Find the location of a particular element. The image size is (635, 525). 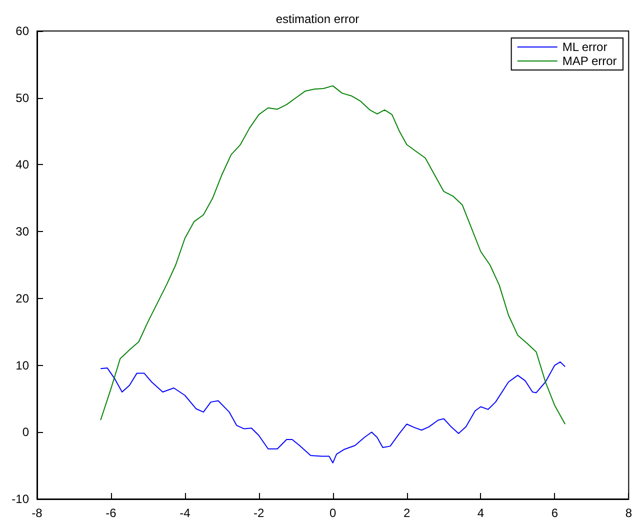

y-tick-label: 60 is located at coordinates (23, 31).